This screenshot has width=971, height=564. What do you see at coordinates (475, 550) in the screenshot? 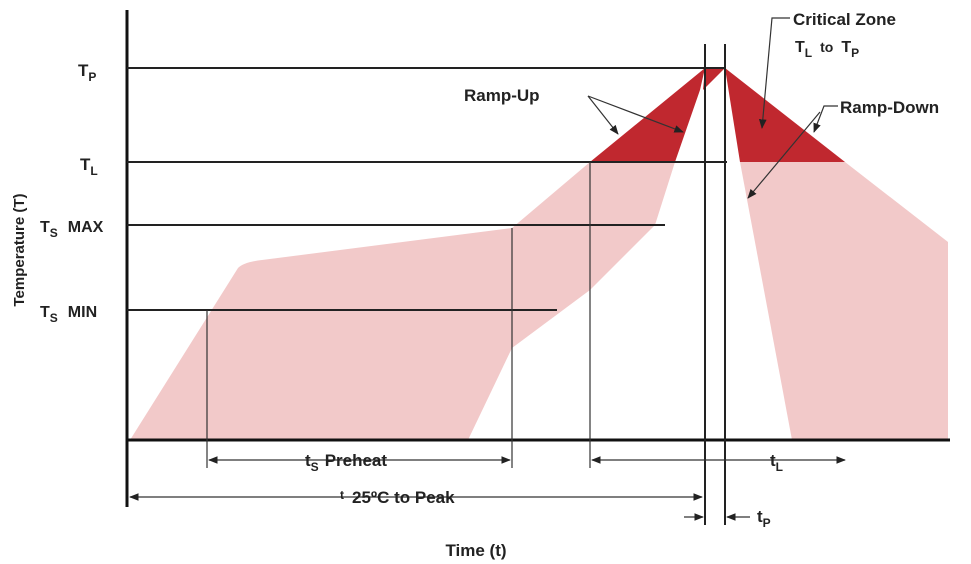
I see `x-axis-title: Time (t)` at bounding box center [475, 550].